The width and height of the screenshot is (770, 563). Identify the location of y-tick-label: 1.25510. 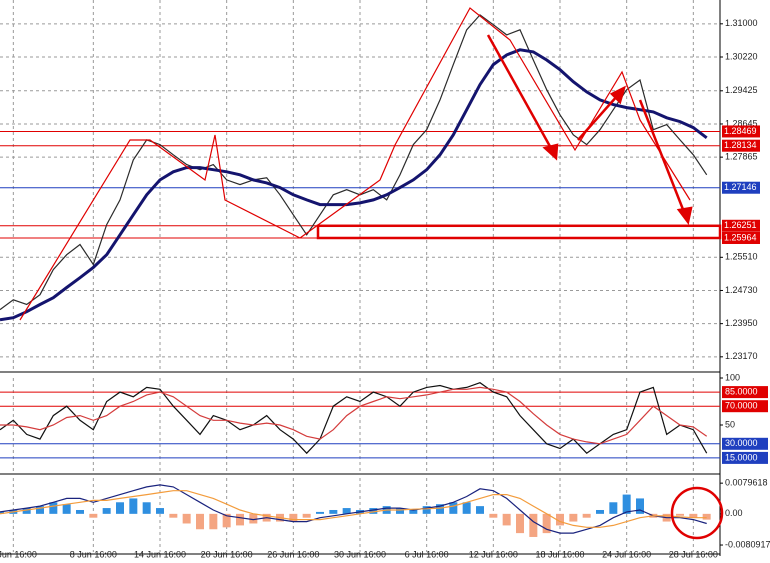
(741, 257).